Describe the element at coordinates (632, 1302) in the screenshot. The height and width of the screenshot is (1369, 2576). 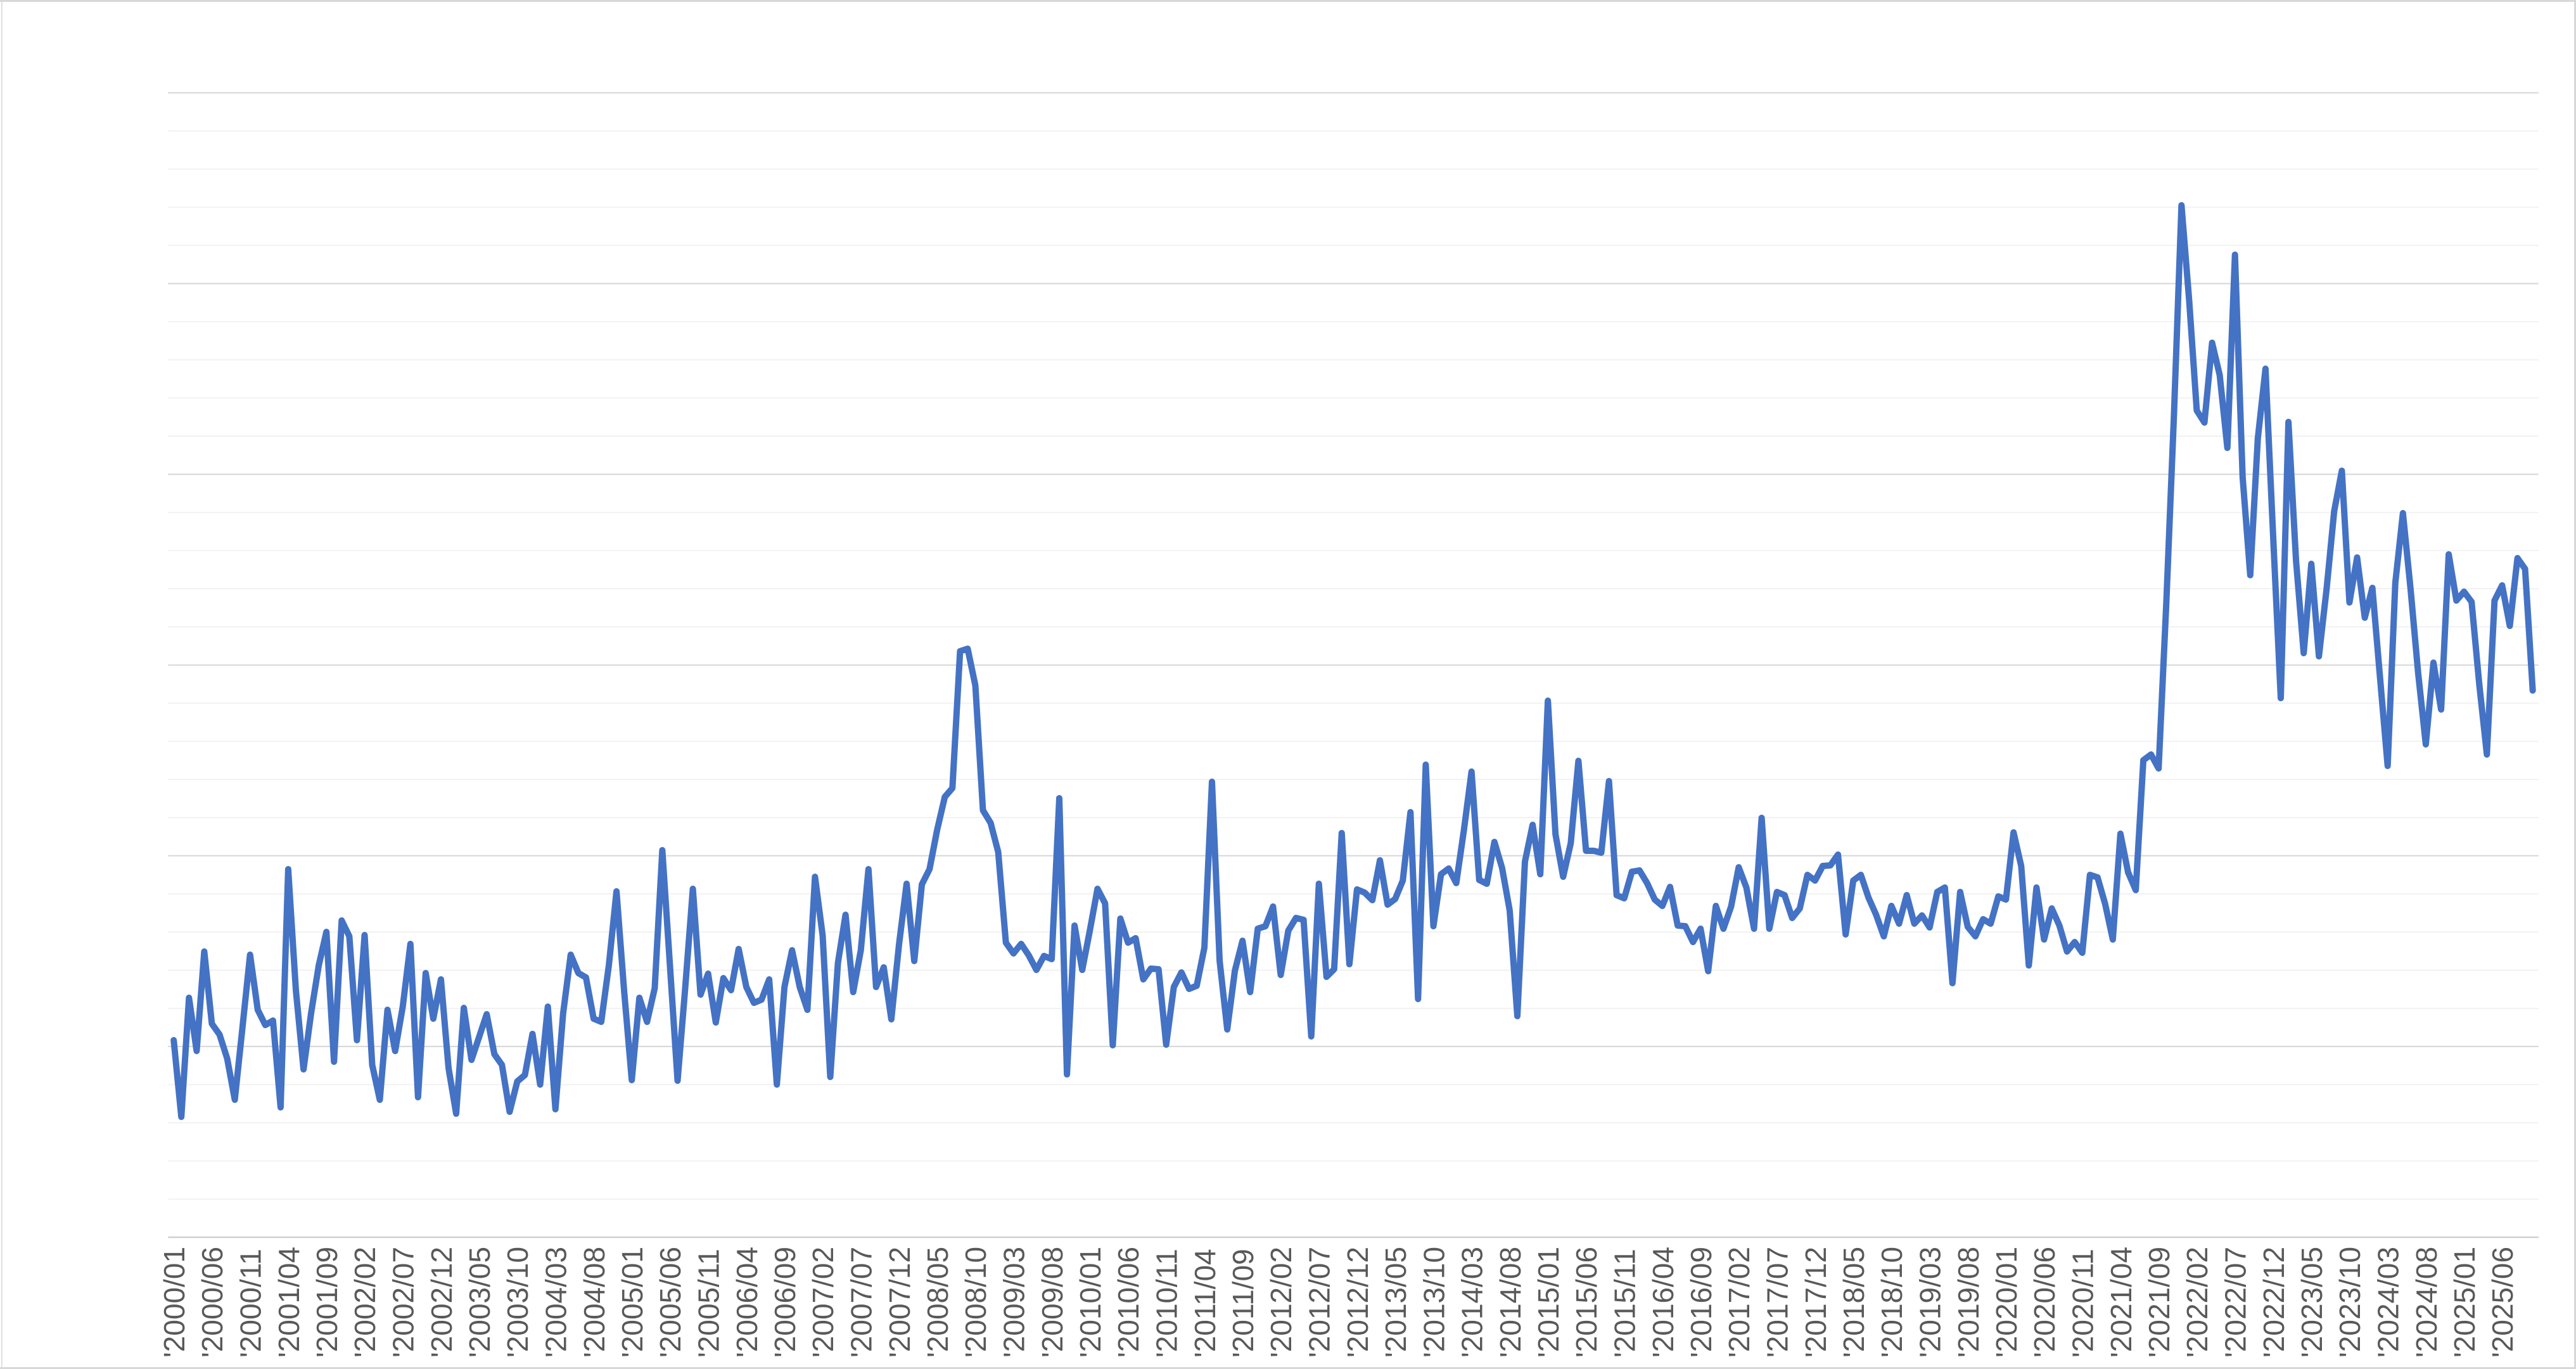
I see `svg-text: '2005/01` at that location.